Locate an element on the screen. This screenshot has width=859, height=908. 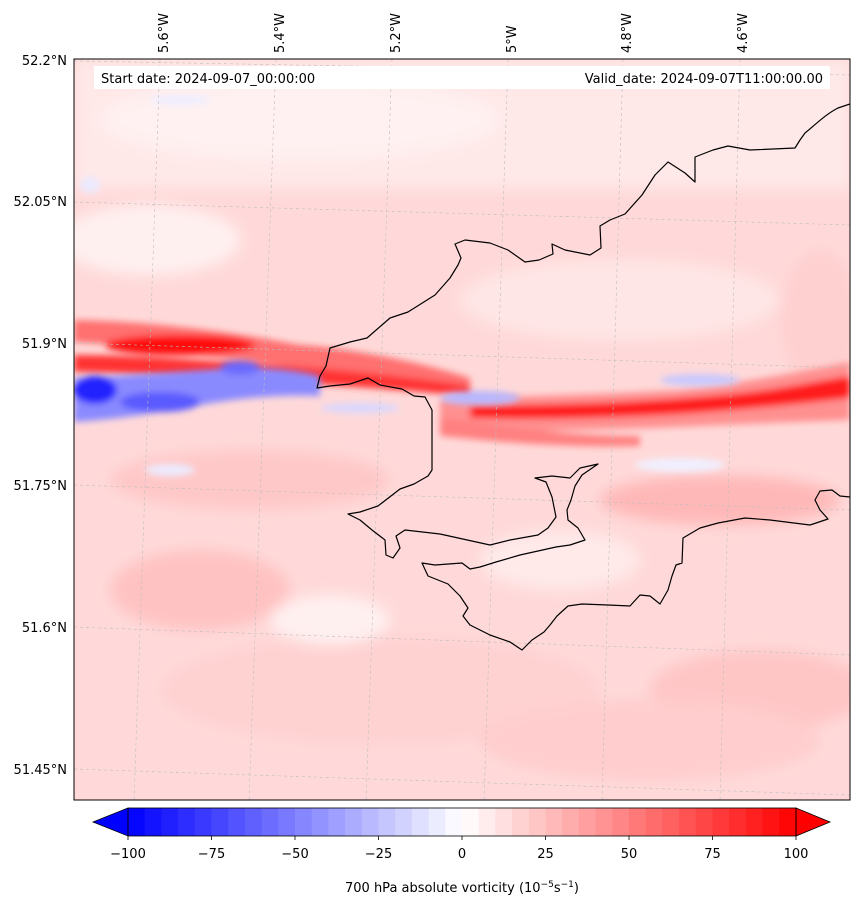
longitude-labels: 5.6°W 5.4°W 5.2°W 5°W 4.8°W 4.6°W is located at coordinates (454, 33).